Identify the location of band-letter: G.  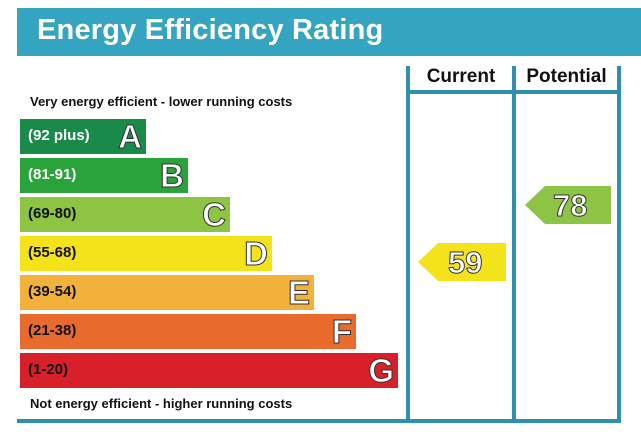
(381, 370).